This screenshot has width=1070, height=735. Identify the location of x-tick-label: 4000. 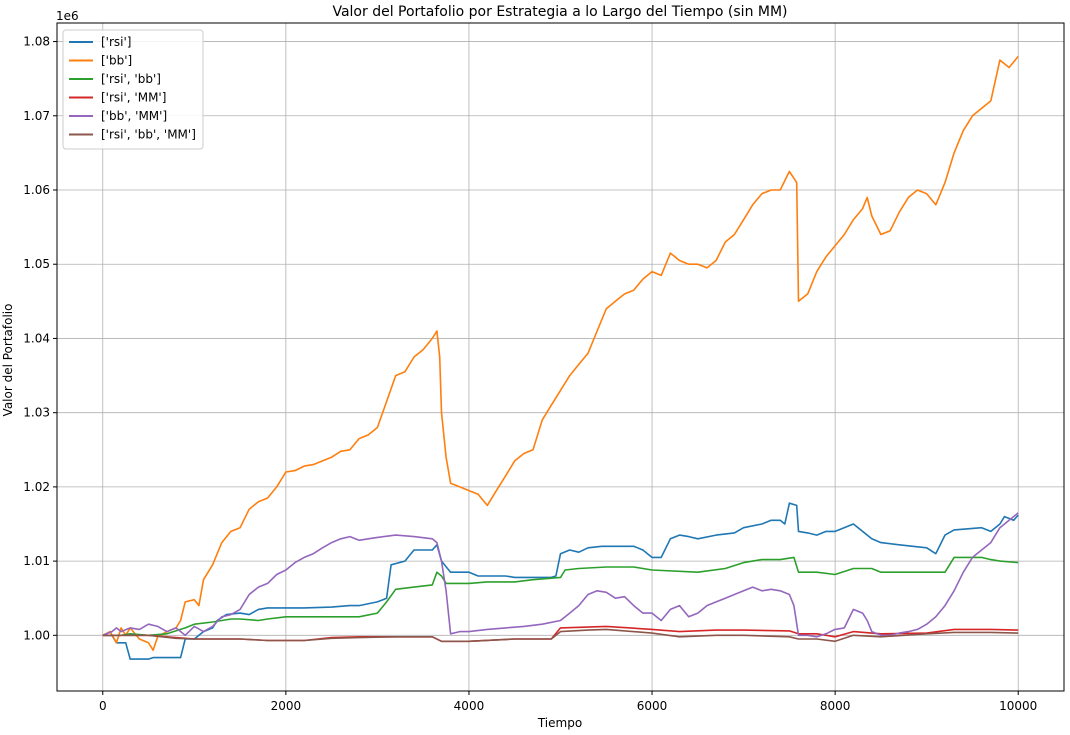
(469, 706).